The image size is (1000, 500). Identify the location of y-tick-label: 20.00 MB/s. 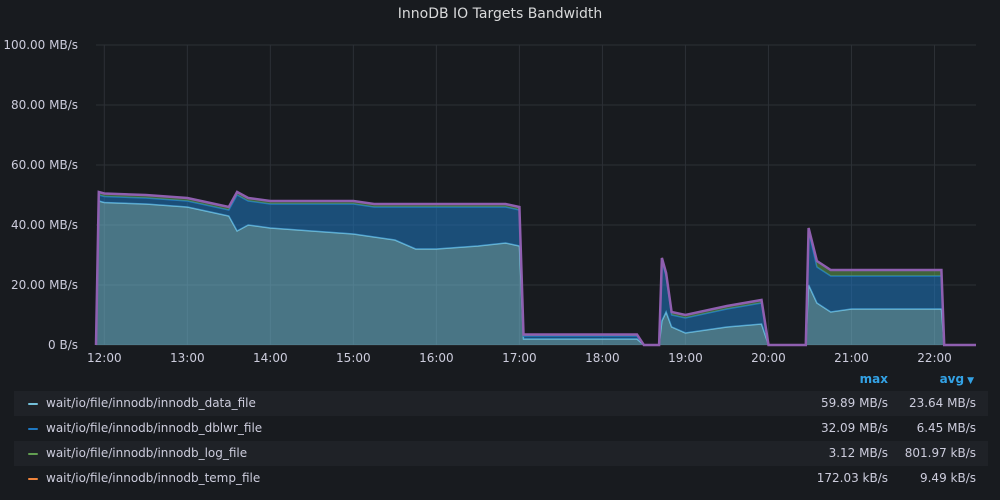
(44, 285).